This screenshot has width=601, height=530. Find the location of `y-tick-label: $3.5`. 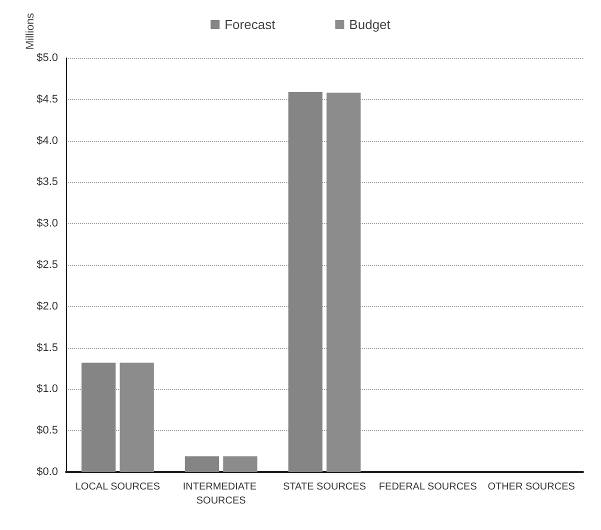

y-tick-label: $3.5 is located at coordinates (47, 182).